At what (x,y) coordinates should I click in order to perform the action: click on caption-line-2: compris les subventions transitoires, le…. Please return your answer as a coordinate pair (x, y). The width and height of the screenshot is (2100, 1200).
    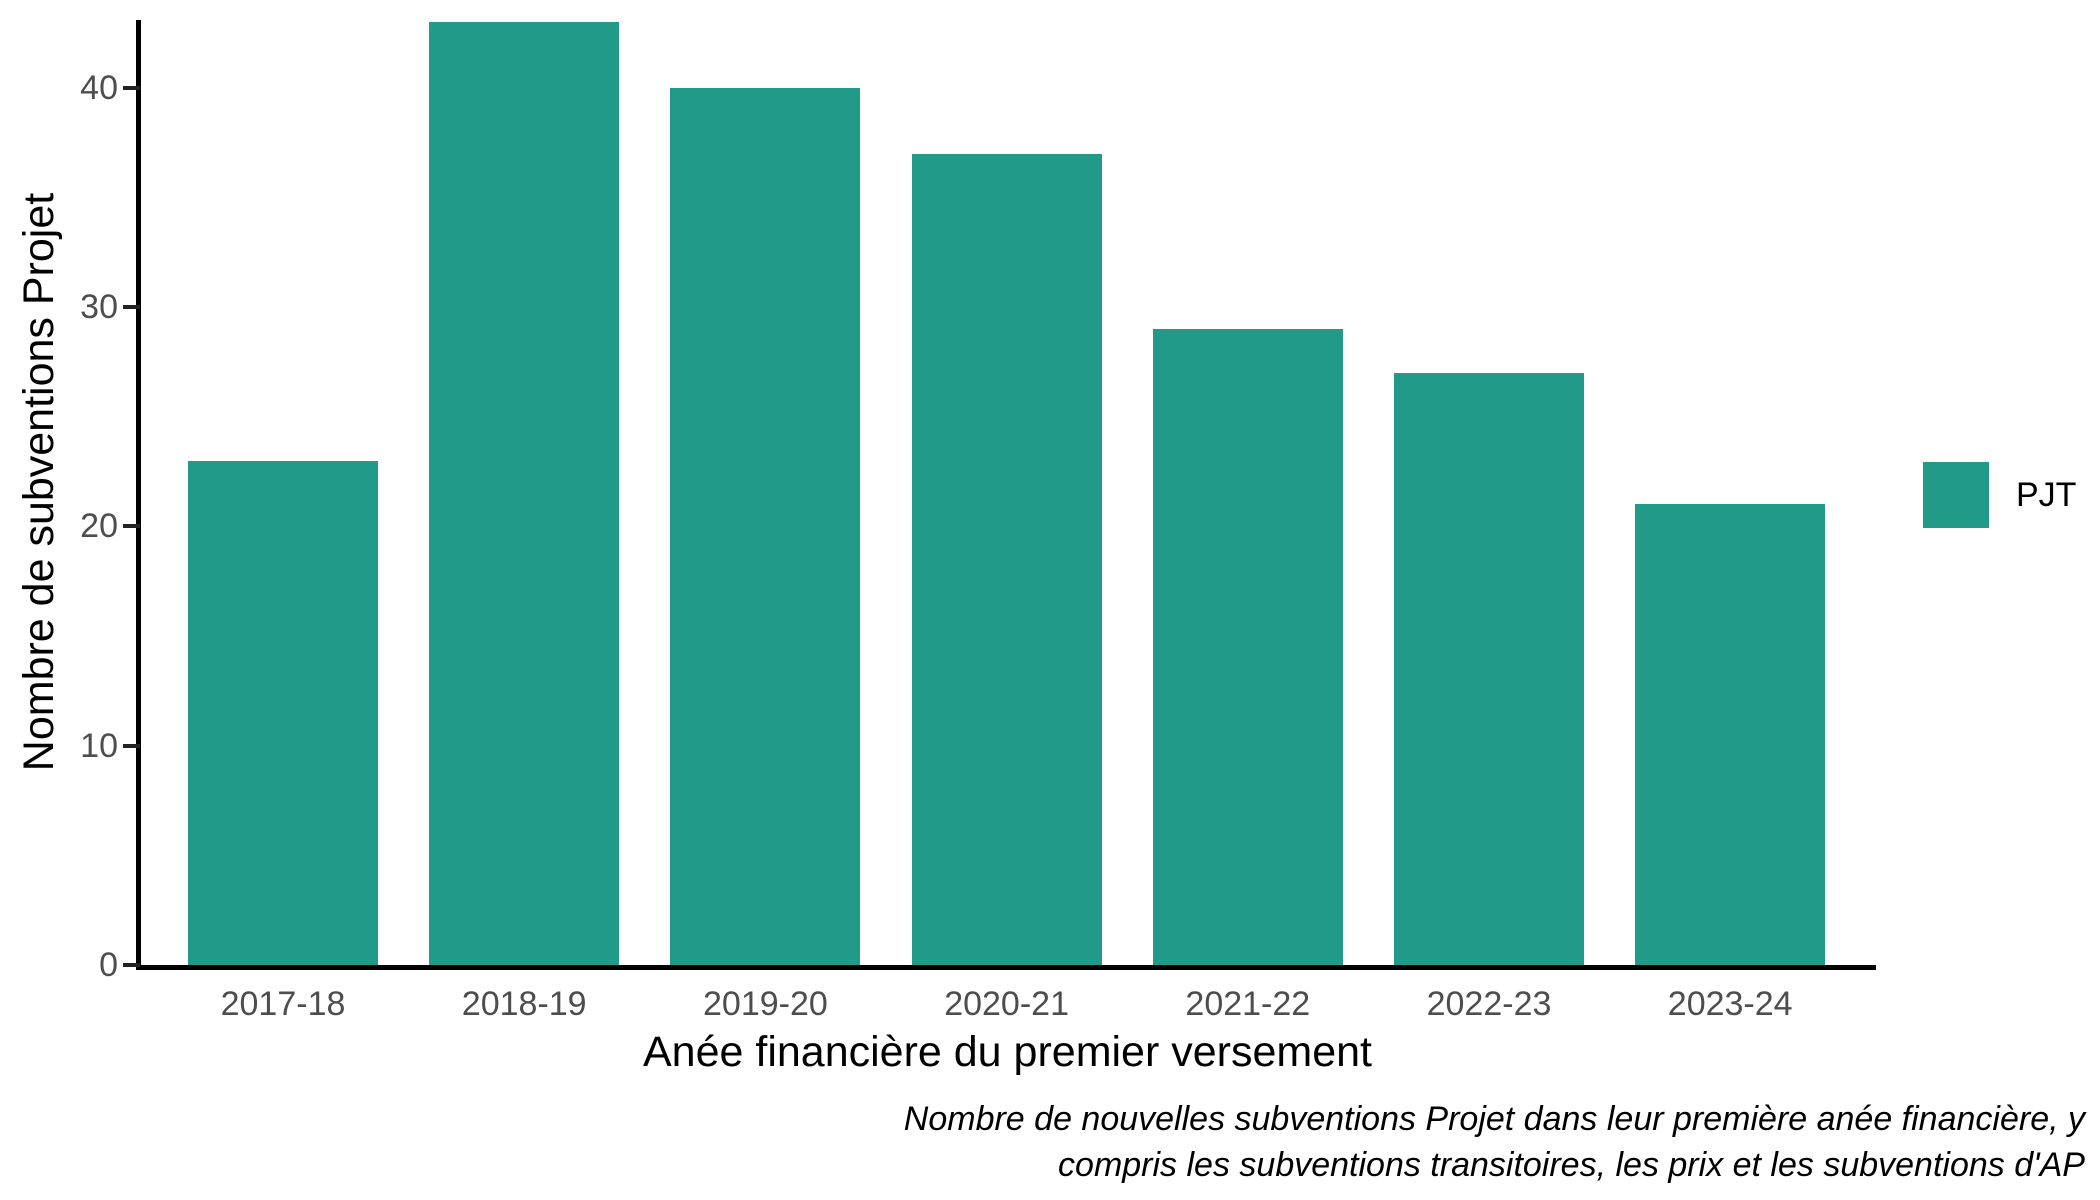
    Looking at the image, I should click on (1571, 1165).